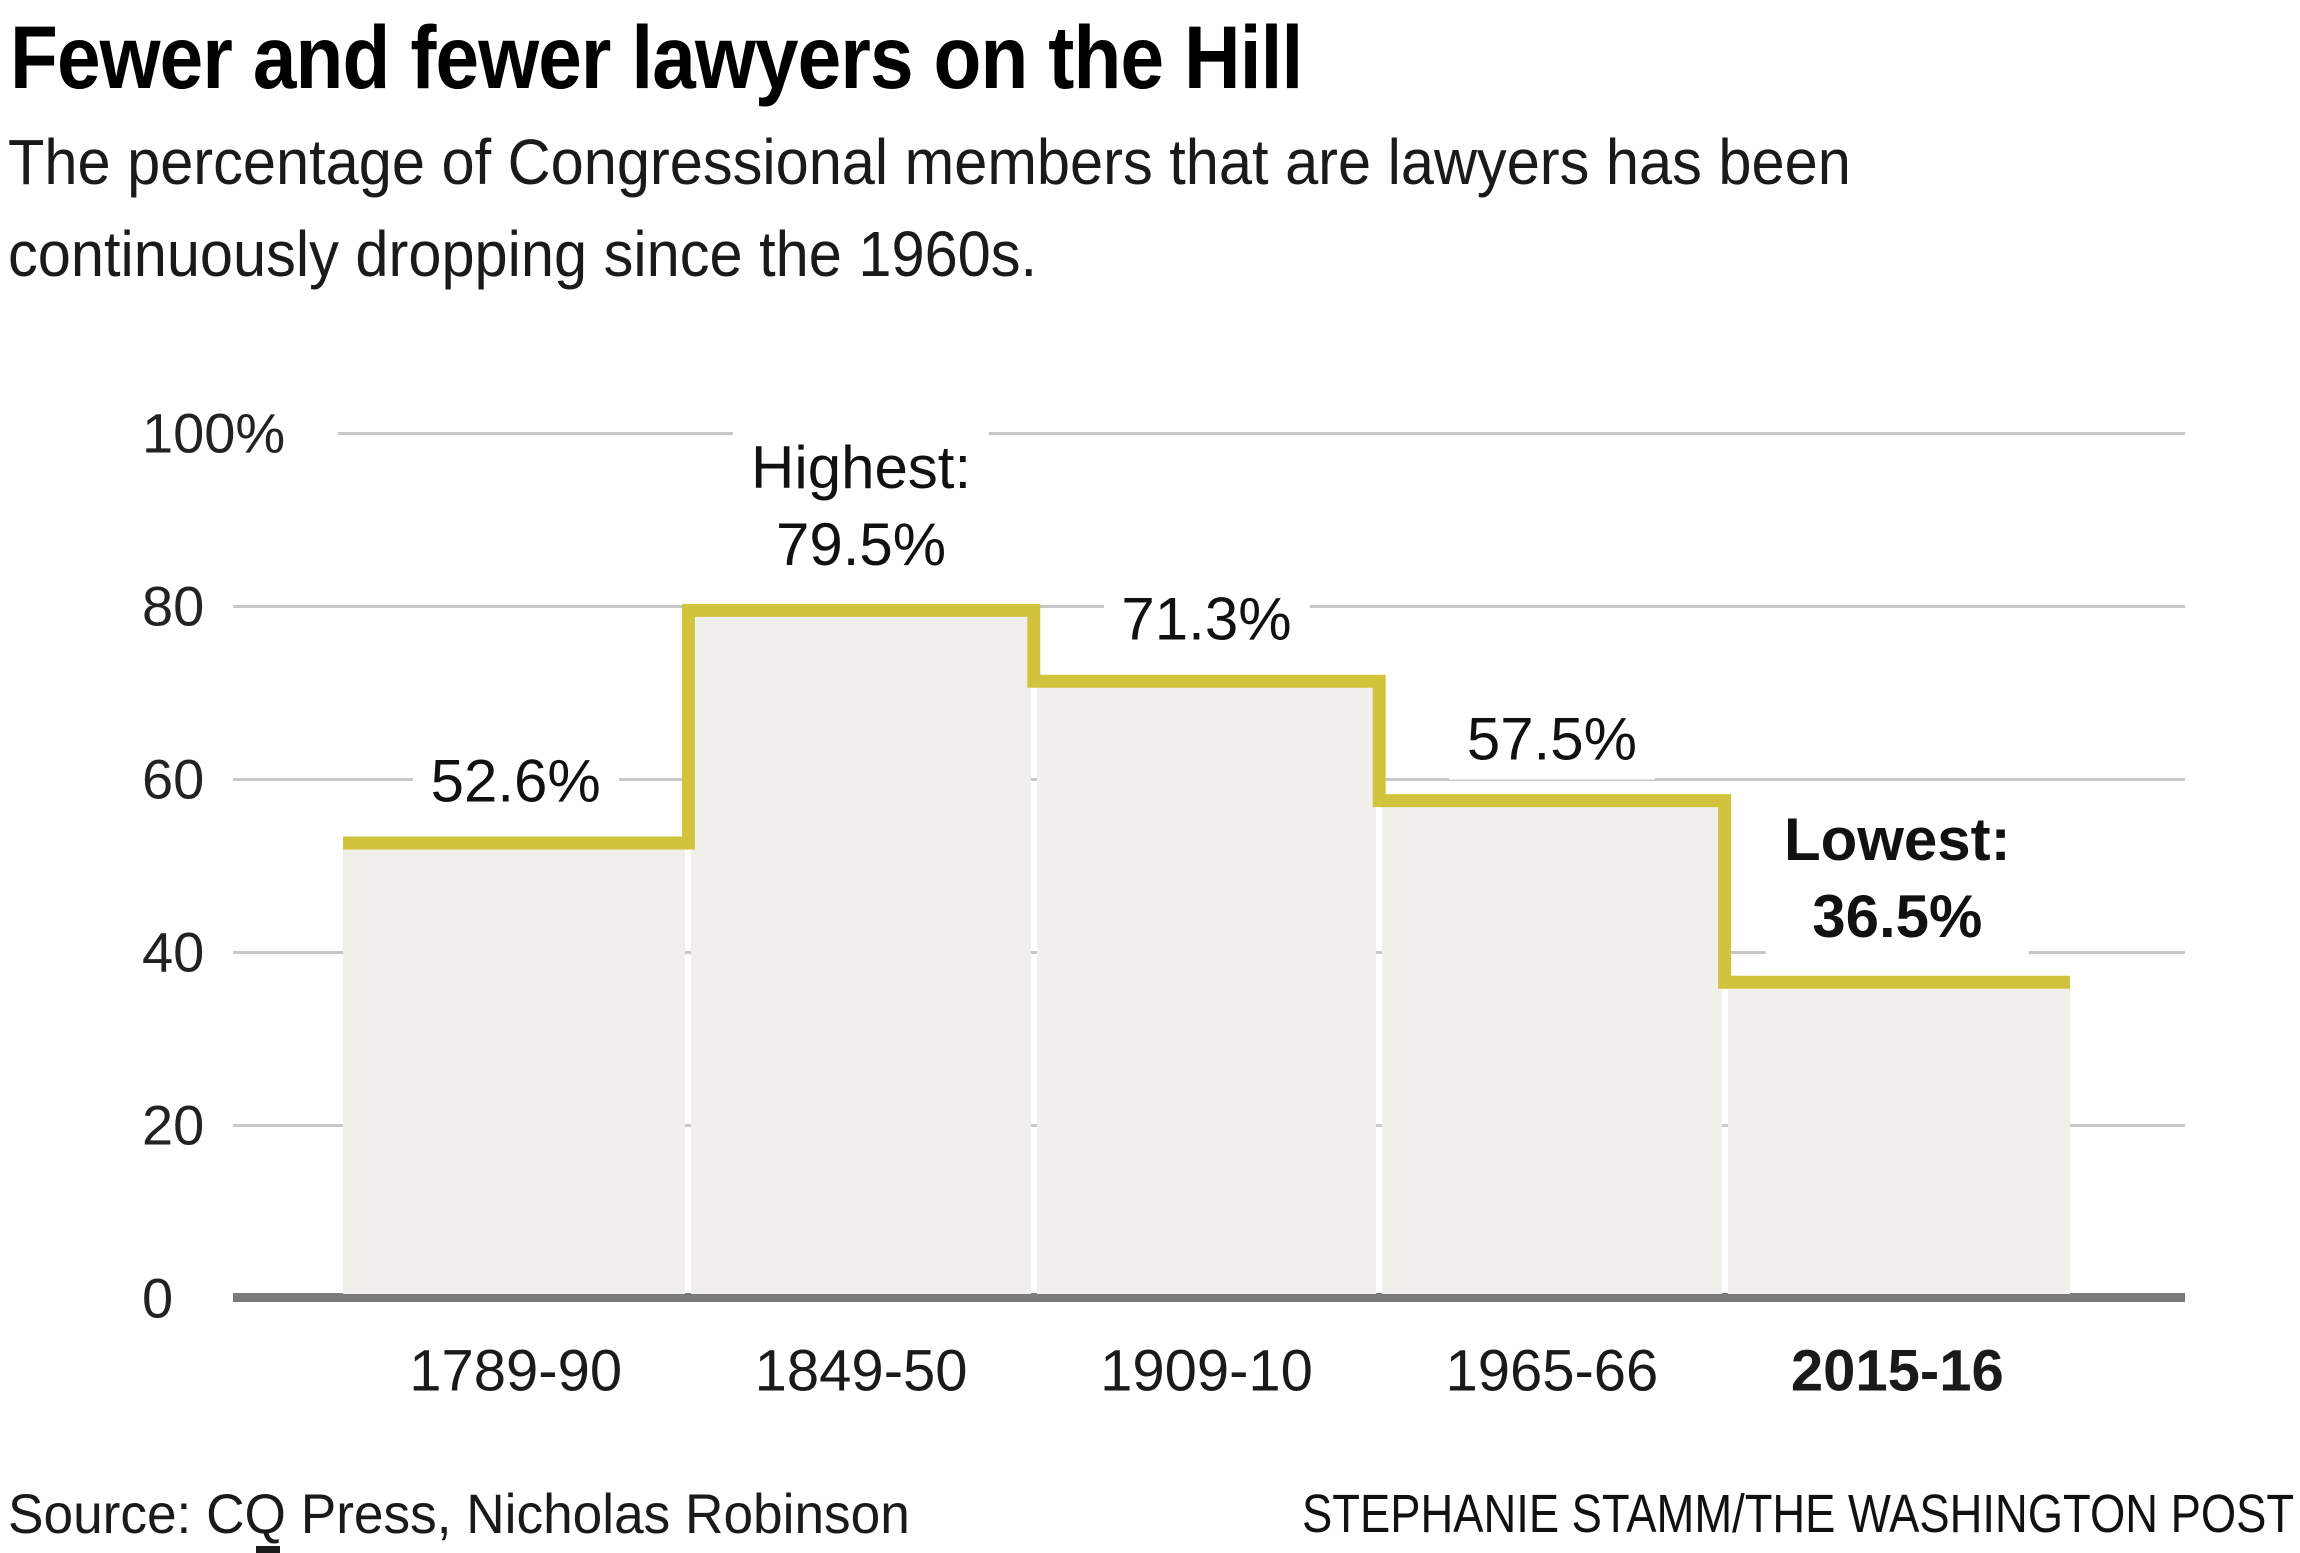  I want to click on bar-value-line: 57.5%, so click(1551, 739).